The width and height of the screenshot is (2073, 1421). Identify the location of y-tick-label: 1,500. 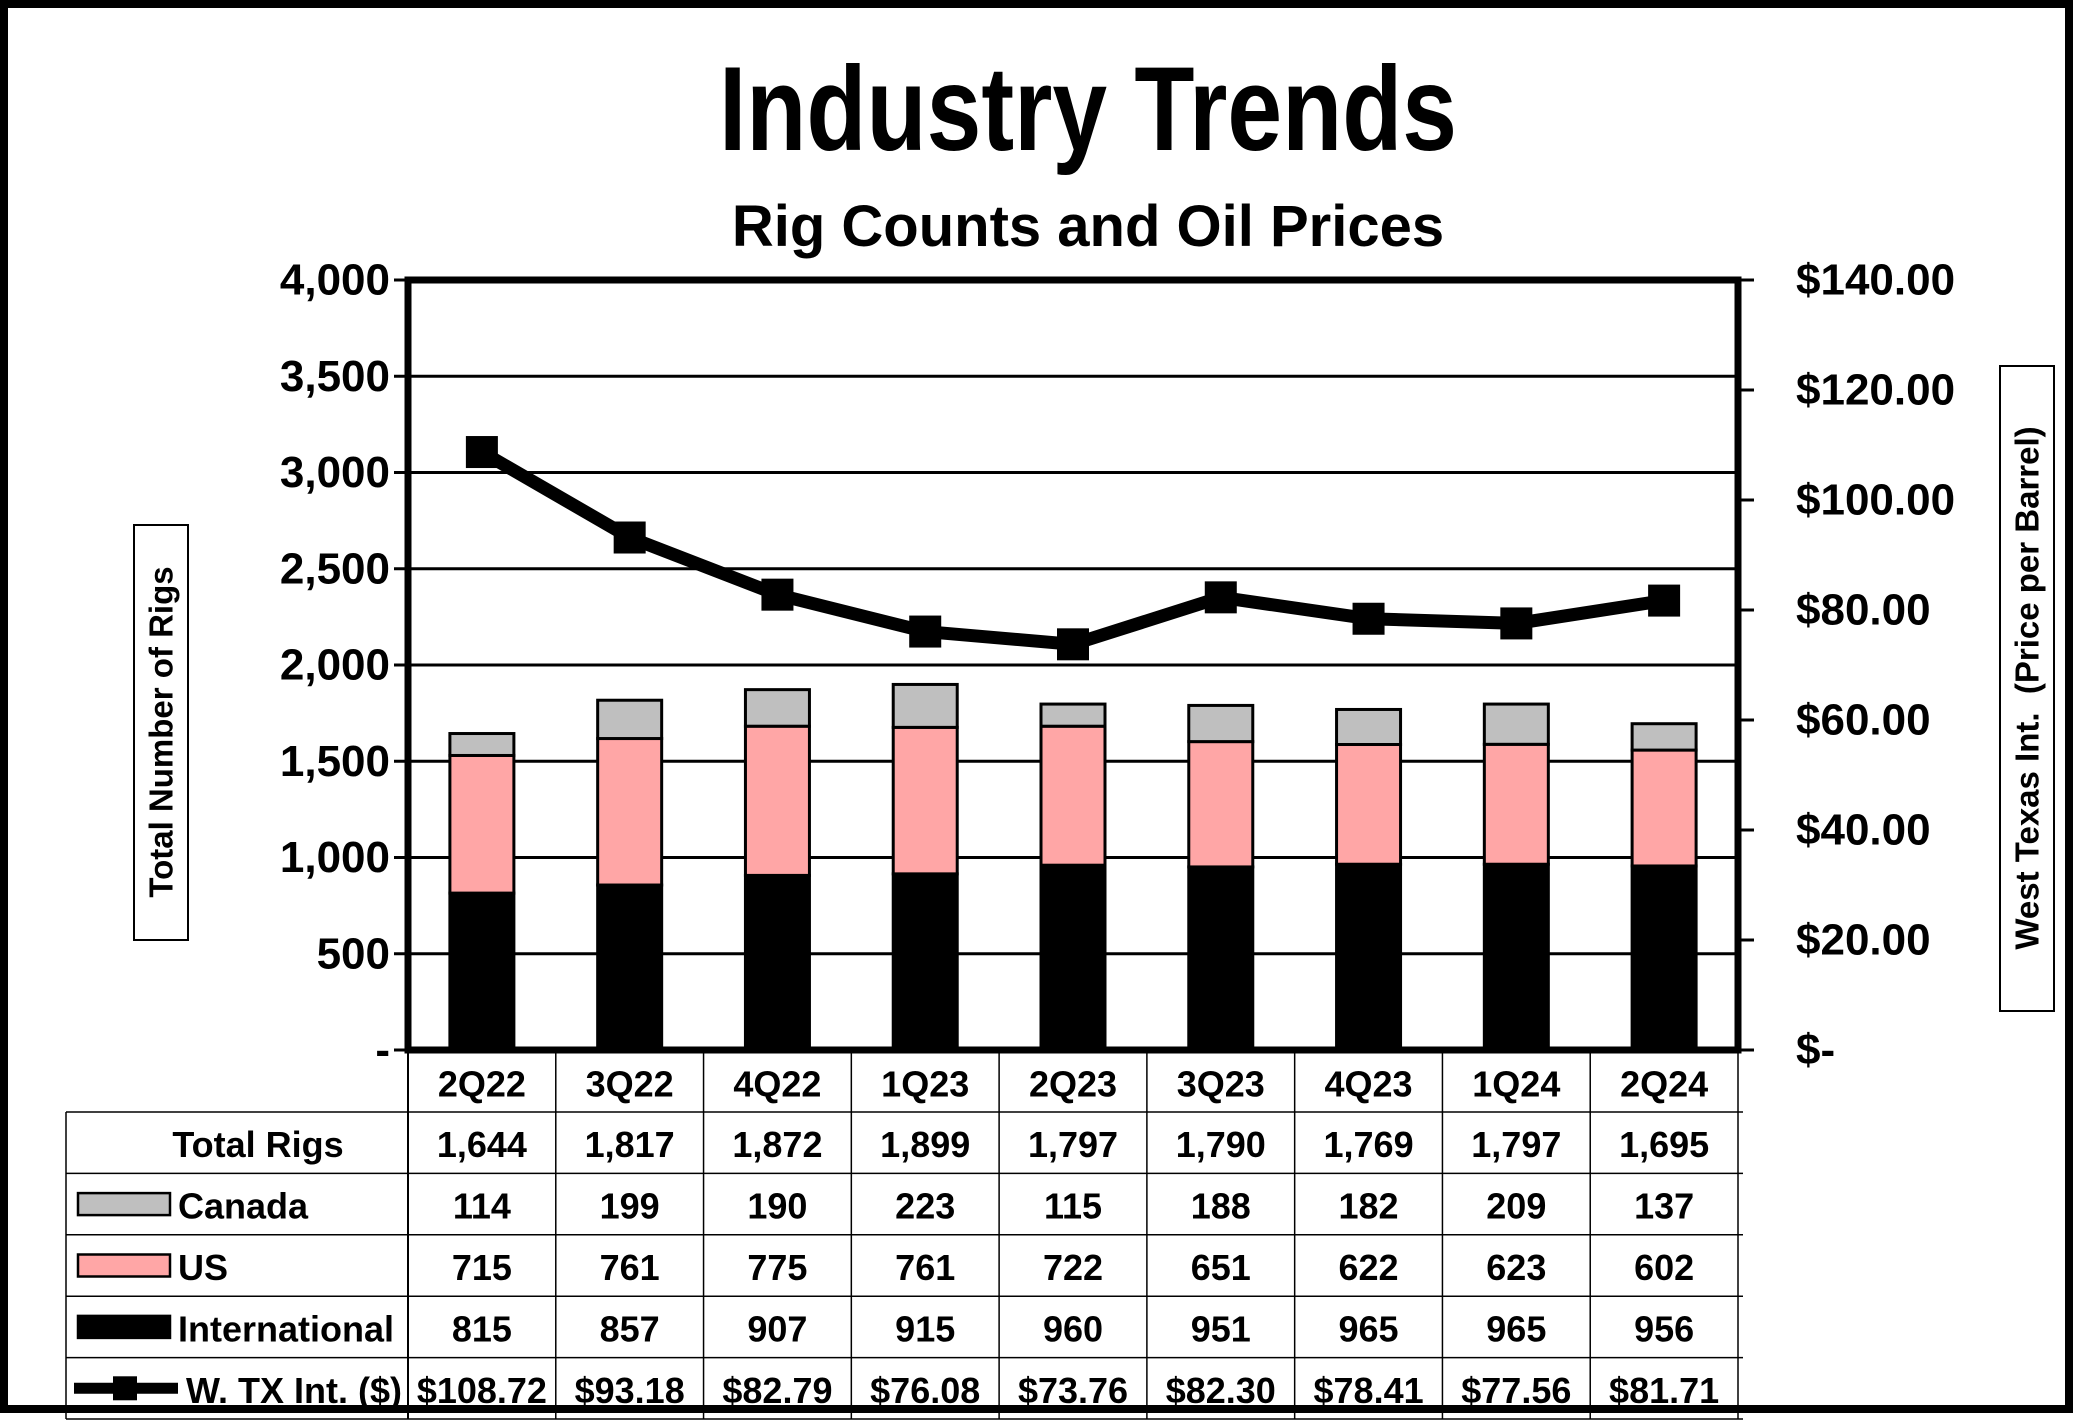
(335, 761).